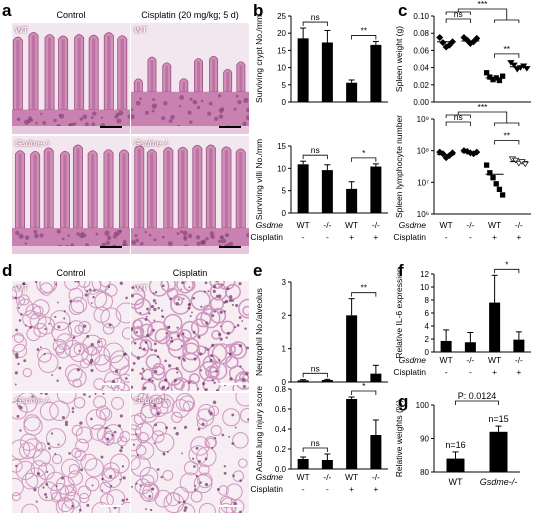  What do you see at coordinates (421, 68) in the screenshot?
I see `y-tick-label: 0.04` at bounding box center [421, 68].